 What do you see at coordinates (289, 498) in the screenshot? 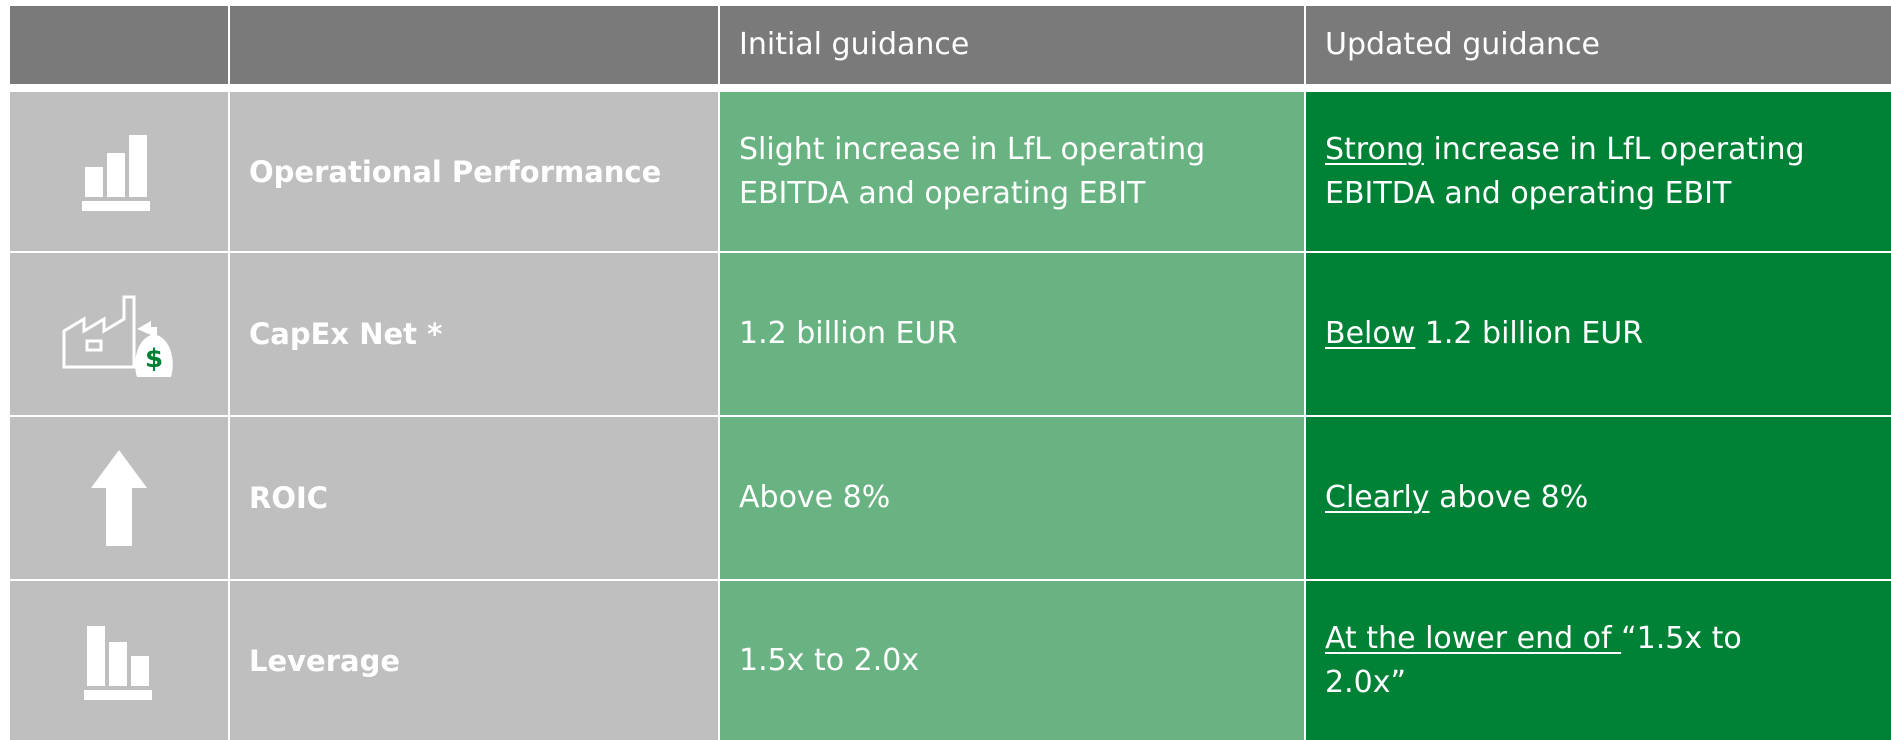
I see `label-text: ROIC` at bounding box center [289, 498].